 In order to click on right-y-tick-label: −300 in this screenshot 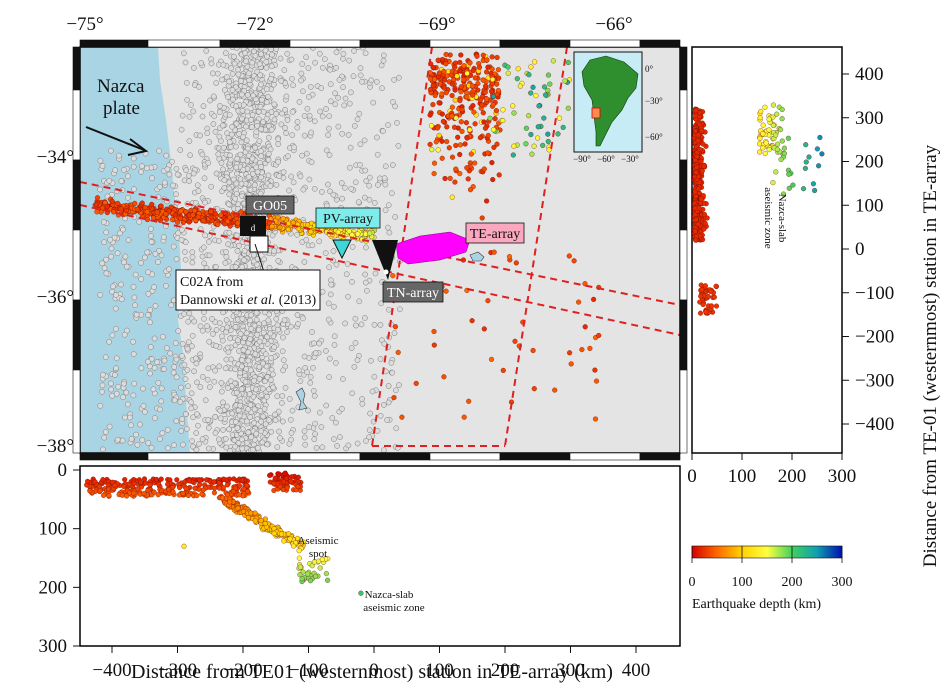, I will do `click(874, 380)`.